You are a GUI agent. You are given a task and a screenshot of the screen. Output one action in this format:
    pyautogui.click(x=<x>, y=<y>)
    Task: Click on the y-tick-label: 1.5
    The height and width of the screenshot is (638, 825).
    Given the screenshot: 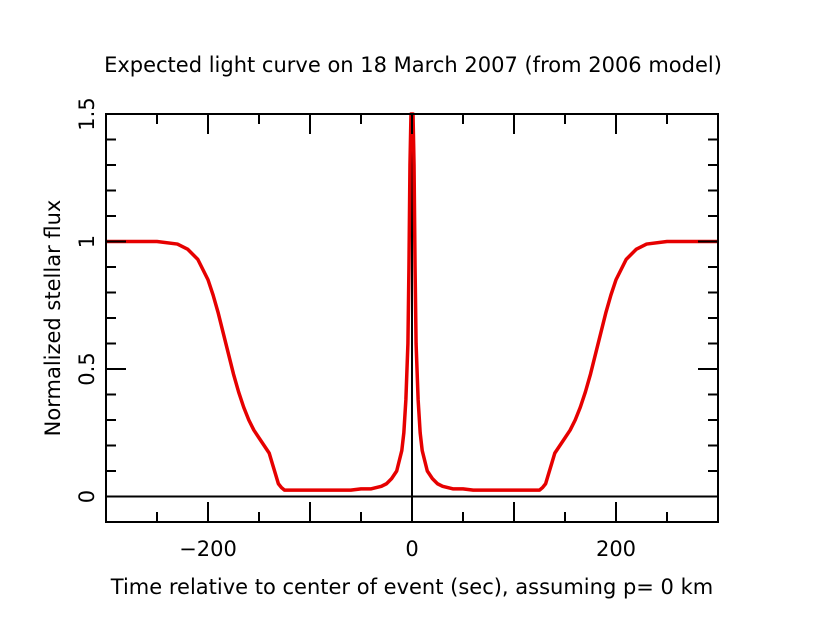 What is the action you would take?
    pyautogui.click(x=87, y=113)
    